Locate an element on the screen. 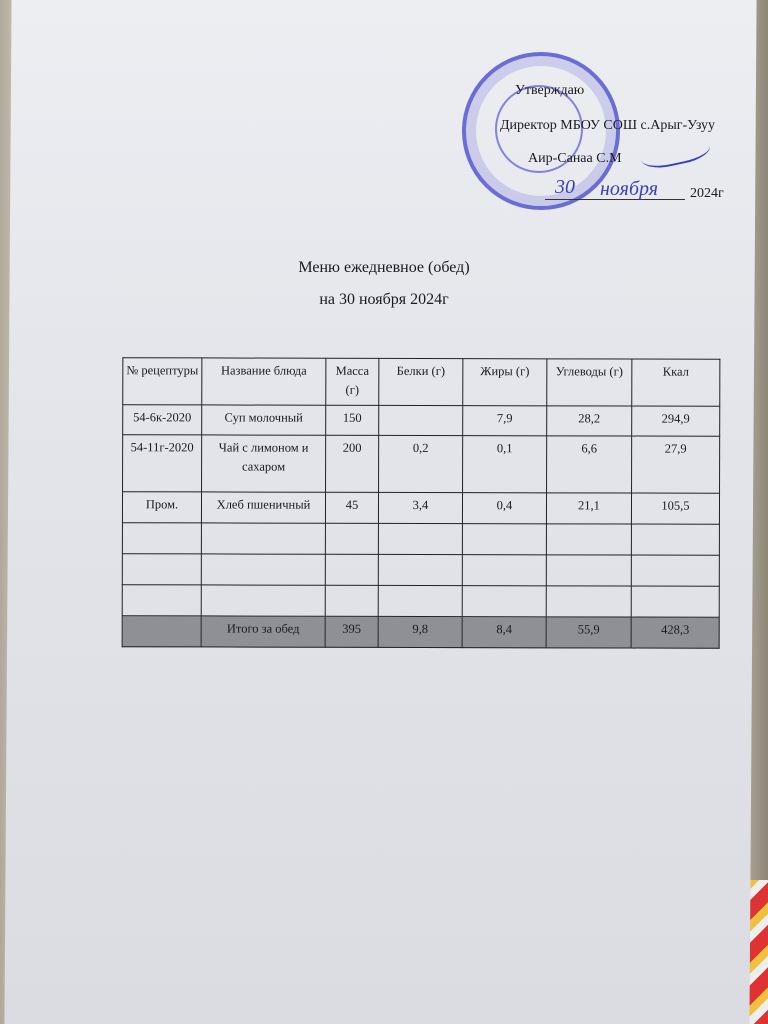  date-month: ноября is located at coordinates (629, 189).